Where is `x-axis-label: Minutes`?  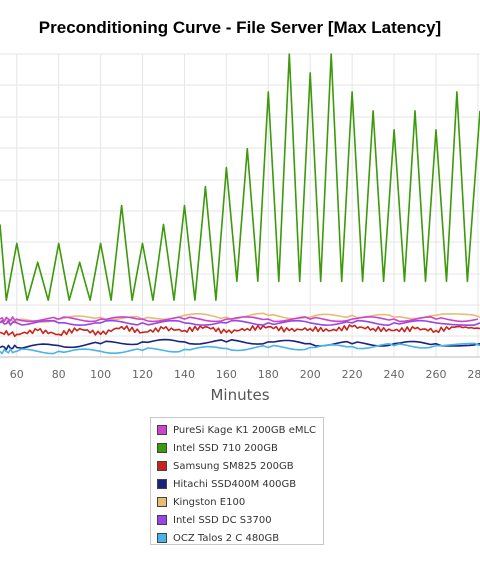 x-axis-label: Minutes is located at coordinates (240, 395).